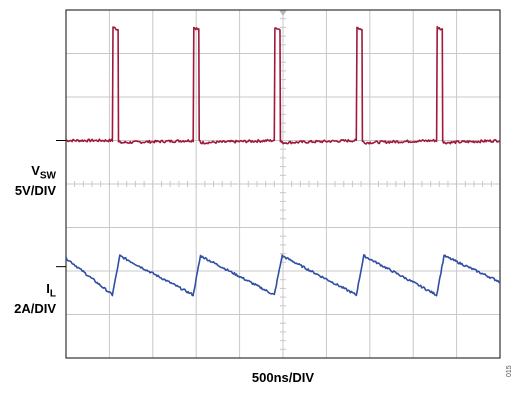 The width and height of the screenshot is (521, 393). I want to click on trigger-marker, so click(283, 13).